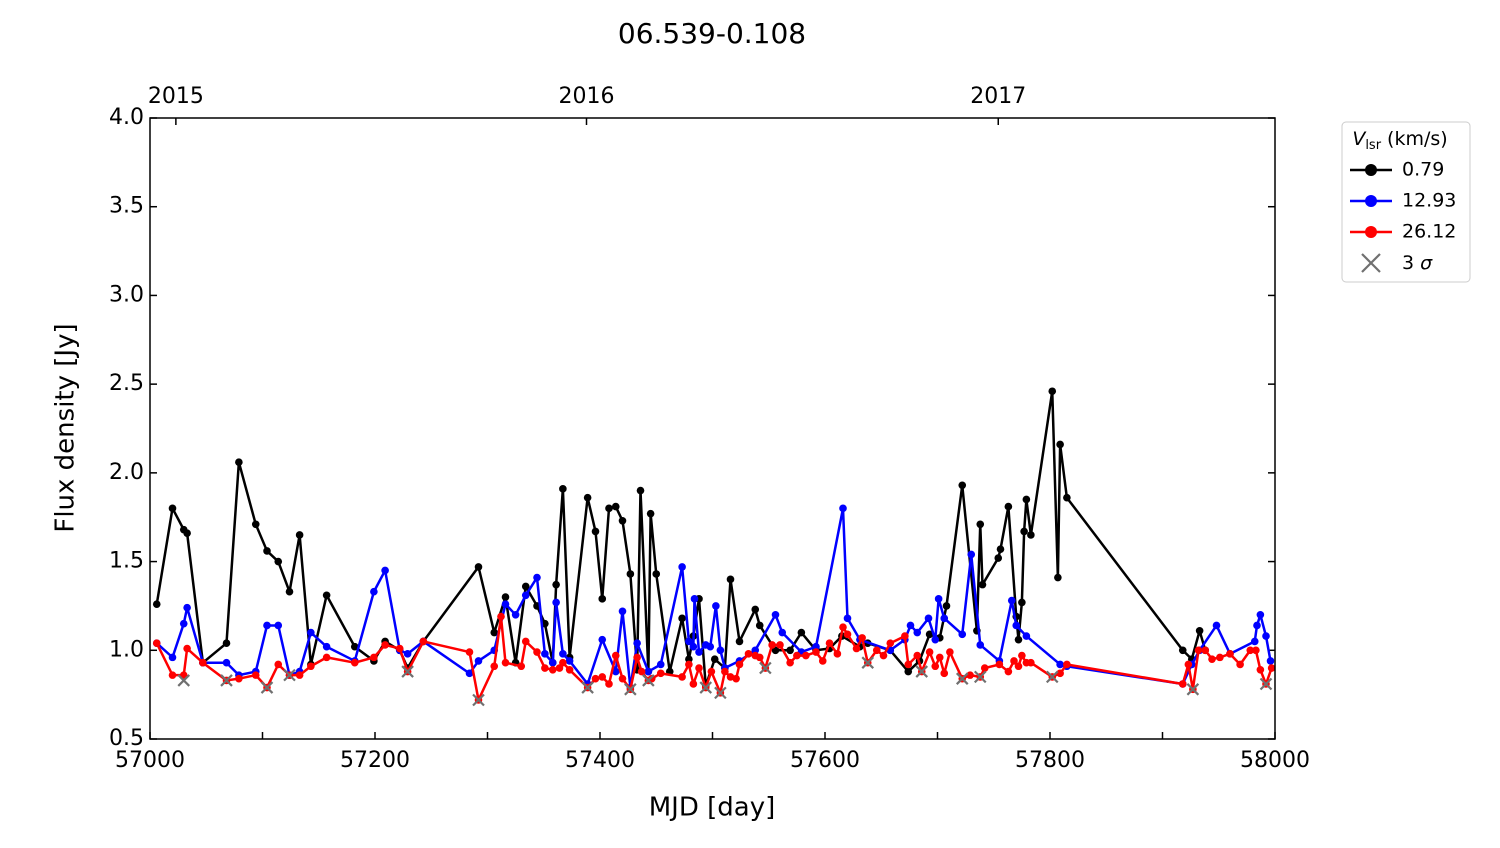 Image resolution: width=1500 pixels, height=848 pixels. I want to click on legend-title: Vlsr (km/s), so click(1399, 140).